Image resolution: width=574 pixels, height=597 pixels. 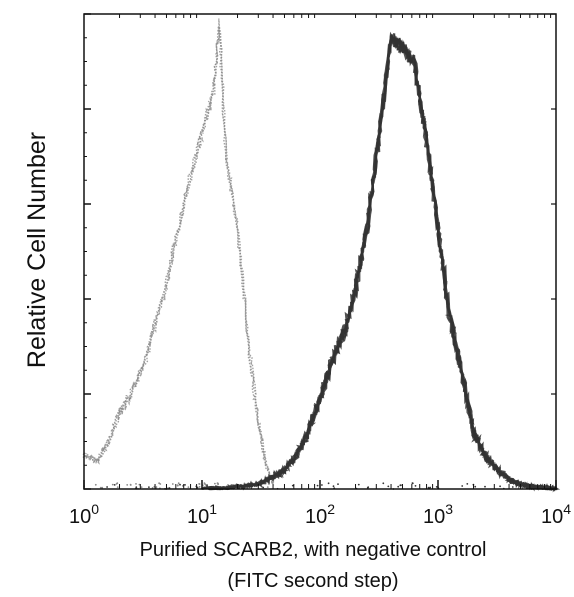 I want to click on x-tick-label: 10³, so click(x=438, y=514).